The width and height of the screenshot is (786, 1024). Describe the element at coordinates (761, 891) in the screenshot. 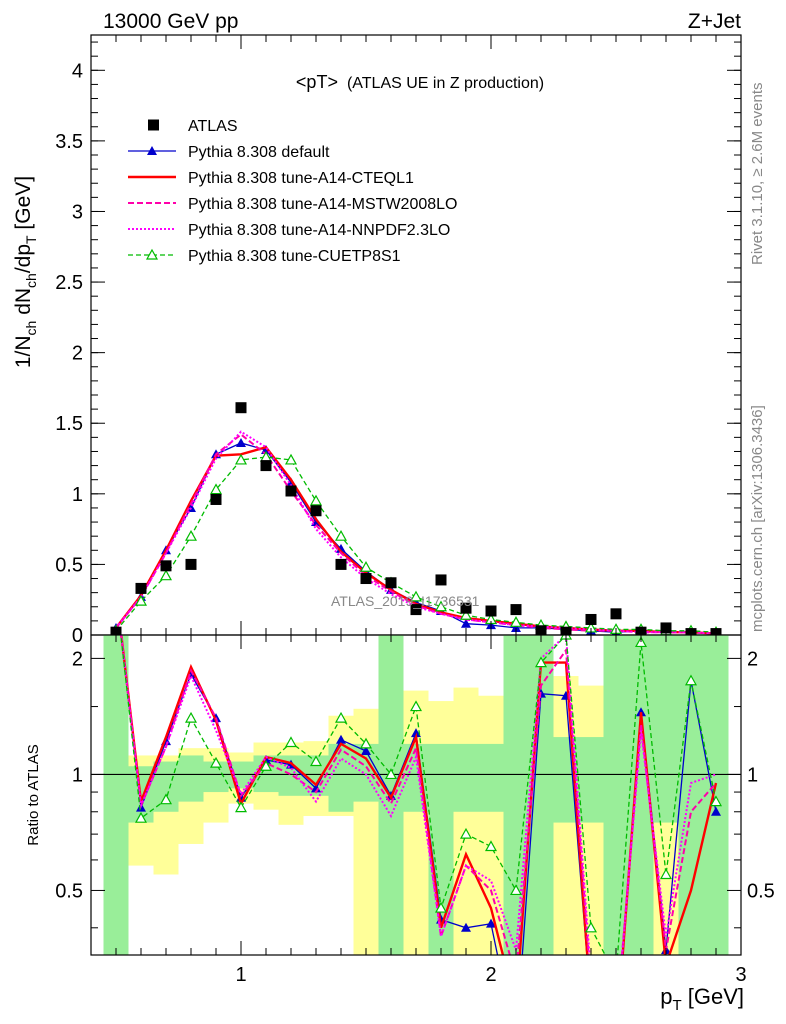

I see `ratio-ytick-label-right-0: 0.5` at that location.